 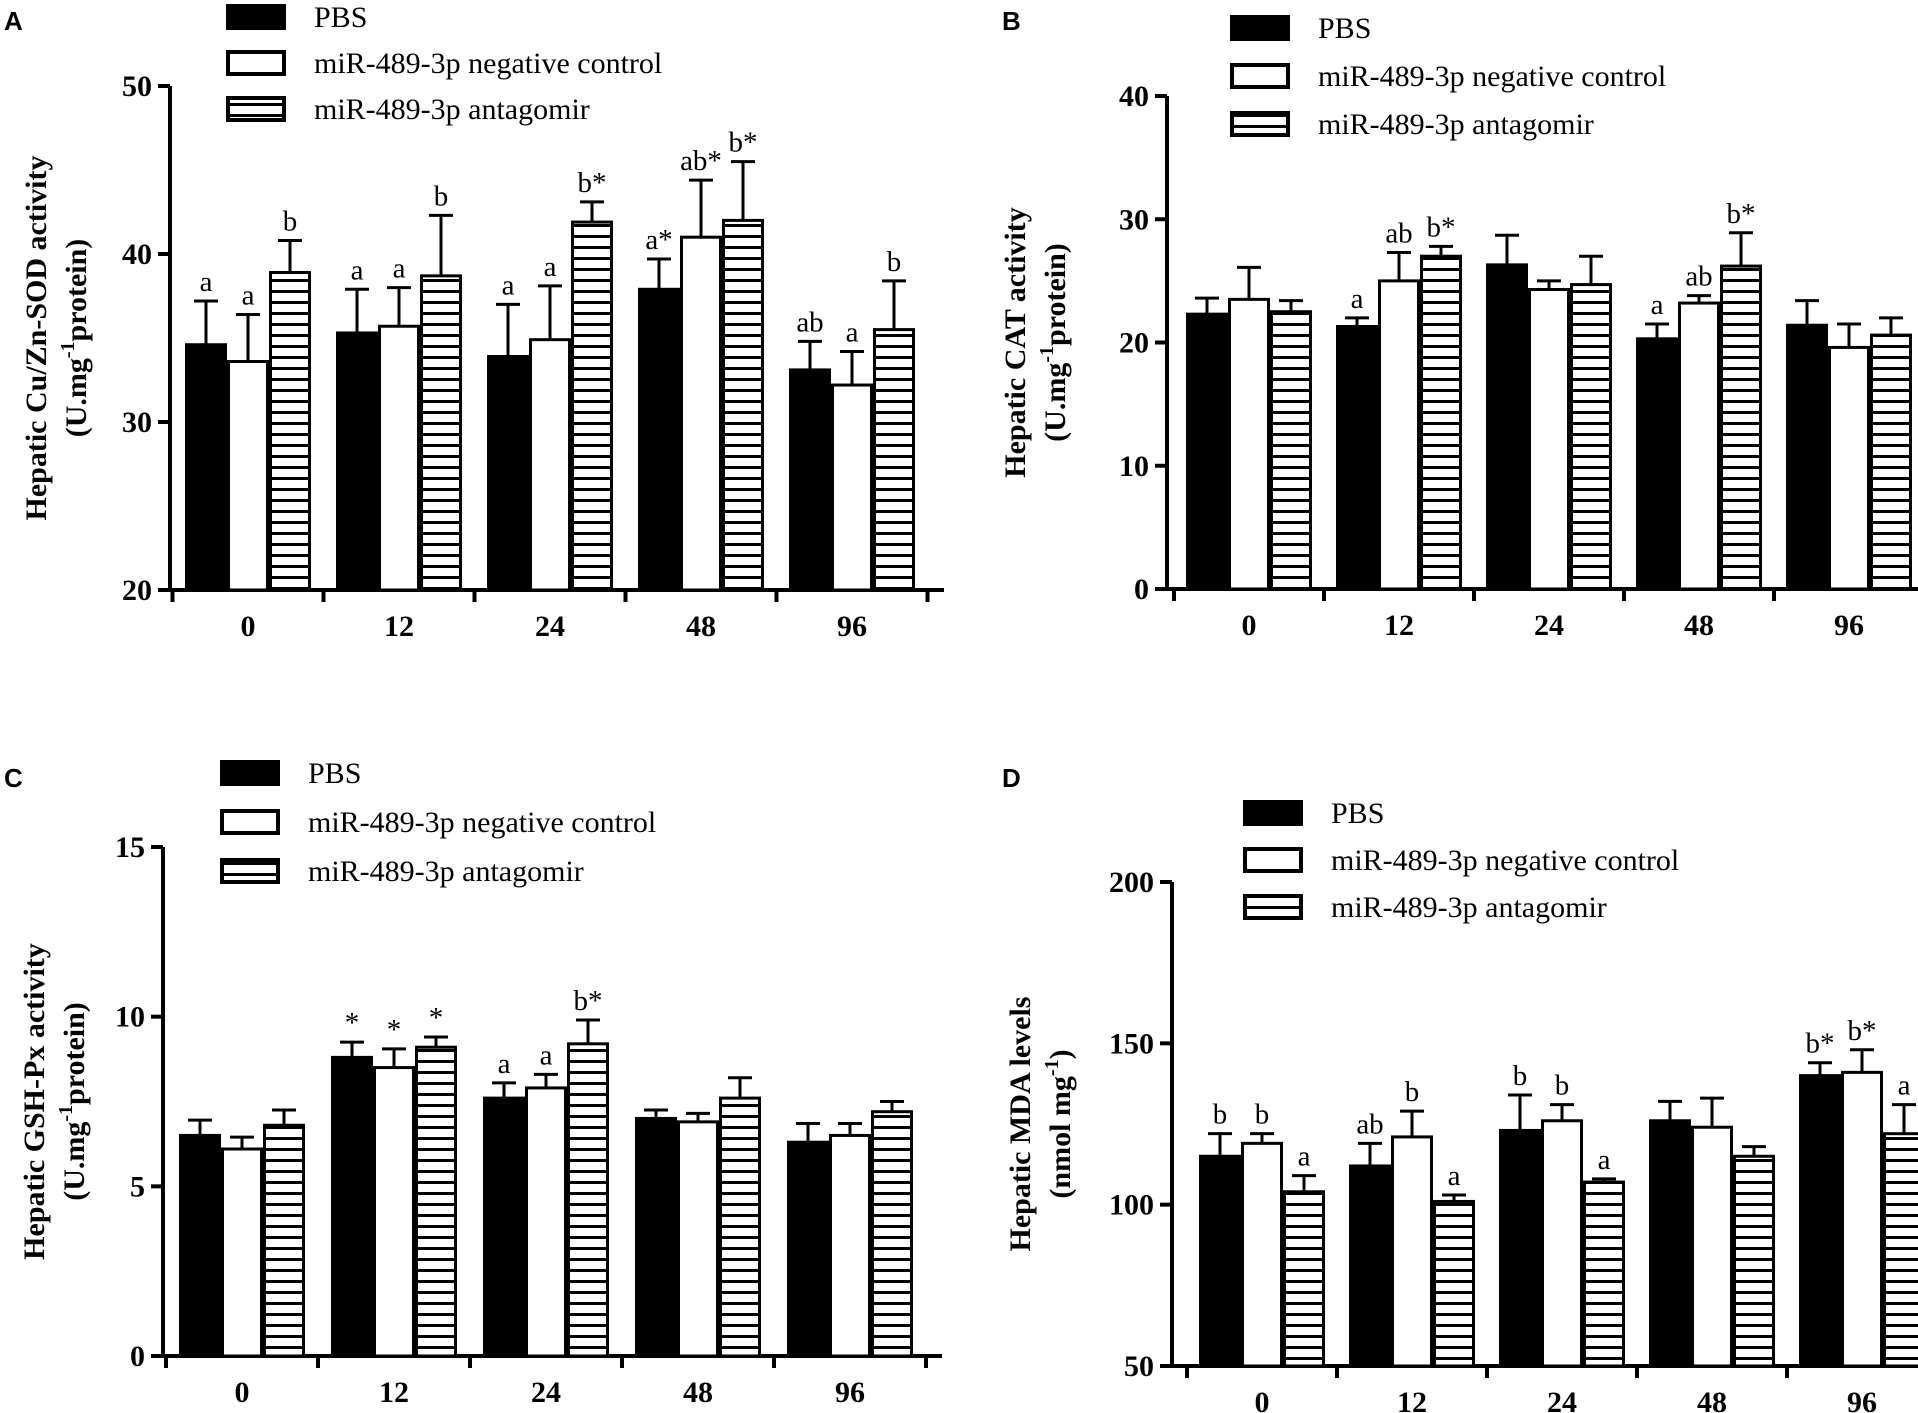 I want to click on panel-b-x-tick-label: 48, so click(x=1699, y=625).